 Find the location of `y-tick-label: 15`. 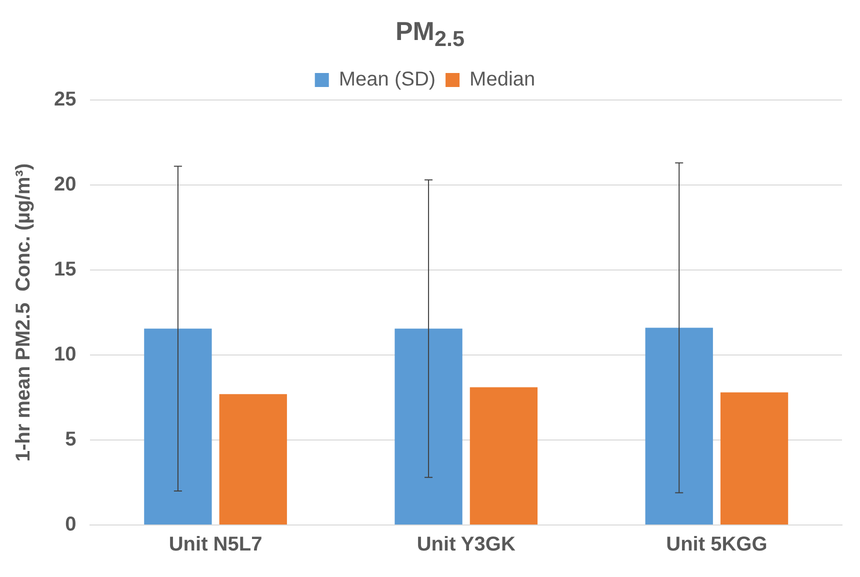

y-tick-label: 15 is located at coordinates (65, 269).